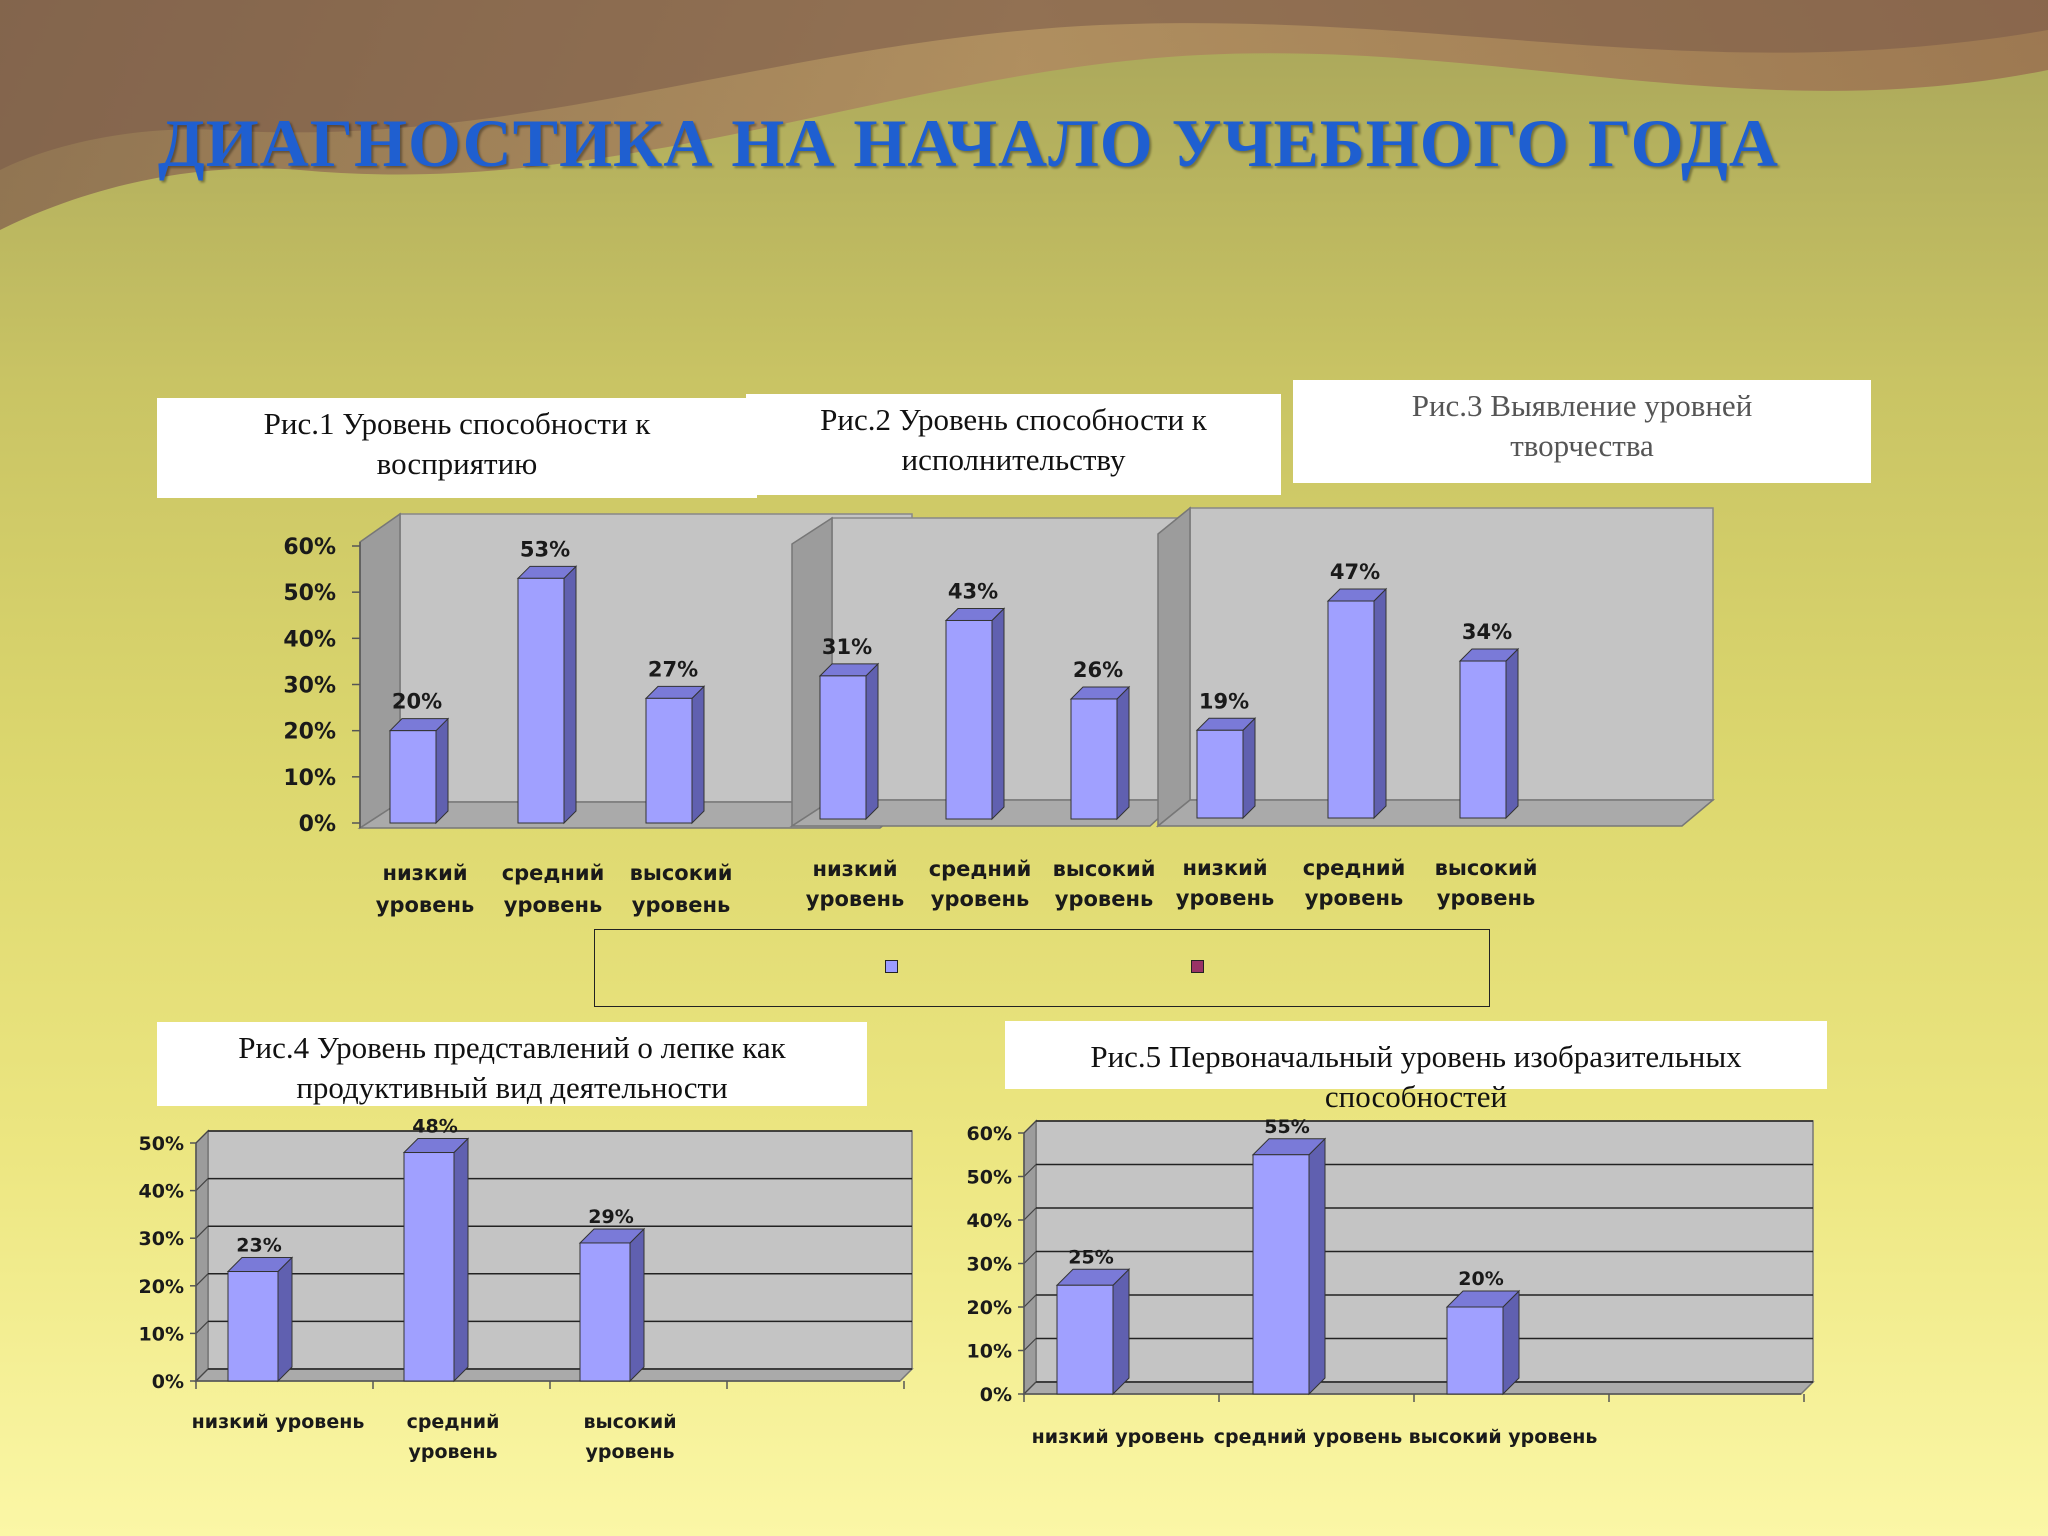 The height and width of the screenshot is (1536, 2048). Describe the element at coordinates (425, 905) in the screenshot. I see `fig1-category-label-0-line2: уровень` at that location.